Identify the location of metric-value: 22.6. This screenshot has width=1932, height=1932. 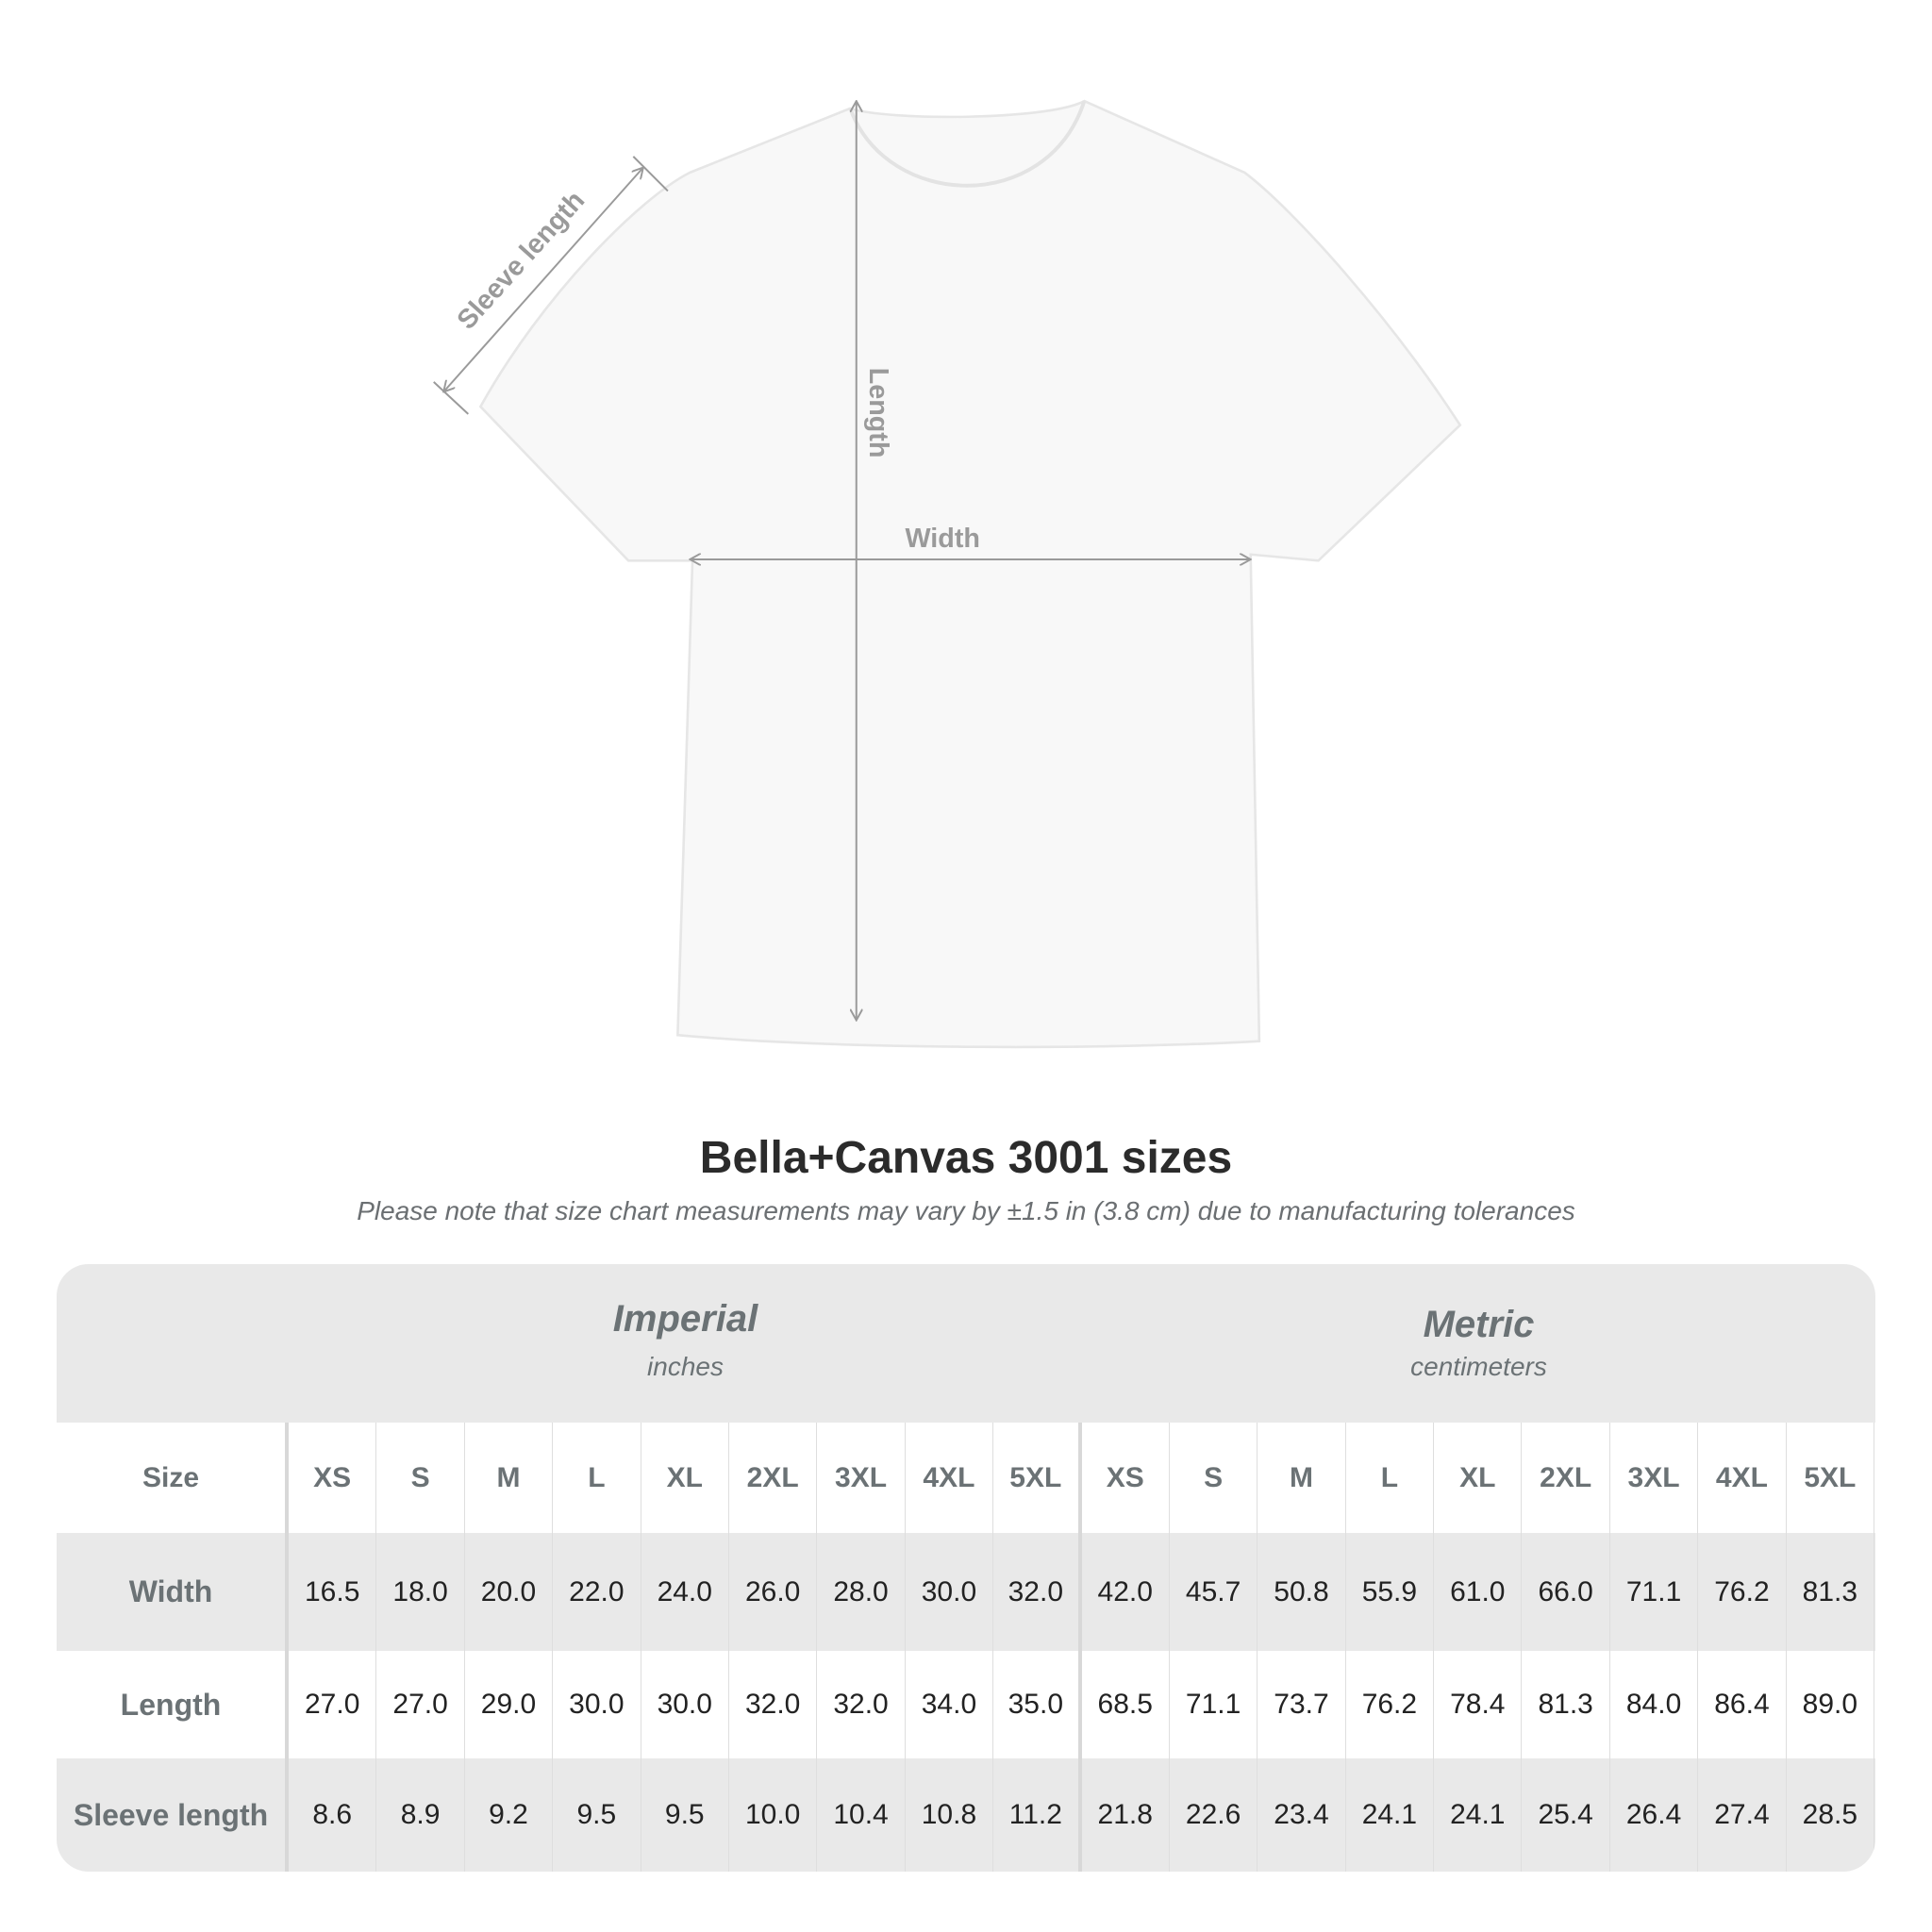
(1214, 1815).